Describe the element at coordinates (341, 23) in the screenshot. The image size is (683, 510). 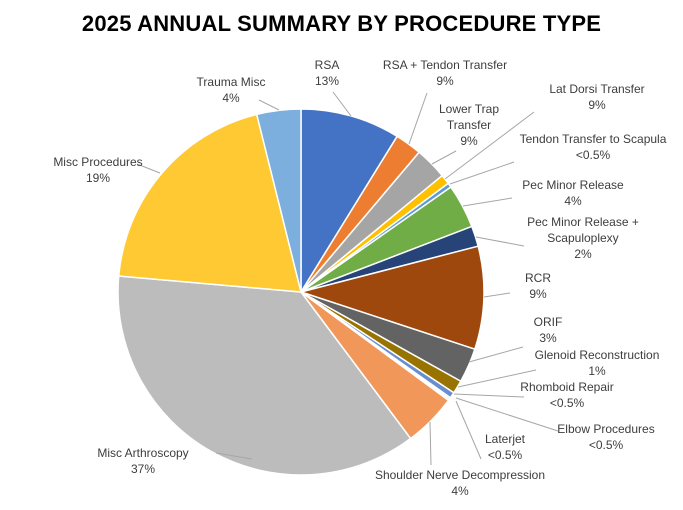
I see `chart-title: 2025 ANNUAL SUMMARY BY PROCEDURE TYPE` at that location.